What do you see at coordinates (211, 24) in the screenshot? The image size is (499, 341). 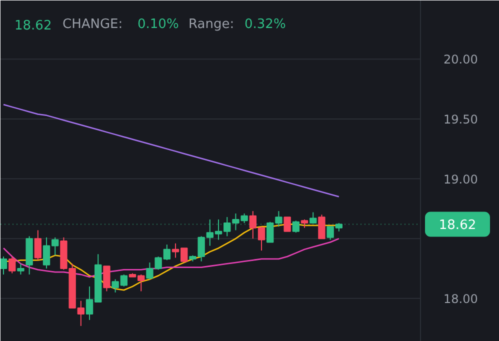 I see `annotation: Range:` at bounding box center [211, 24].